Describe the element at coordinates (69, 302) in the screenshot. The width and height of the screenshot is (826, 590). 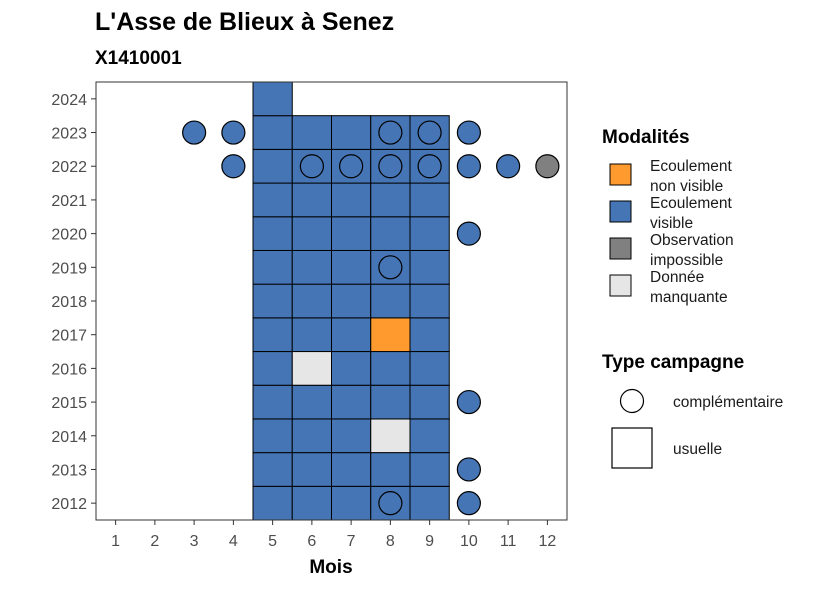
I see `y-tick-label: 2018` at that location.